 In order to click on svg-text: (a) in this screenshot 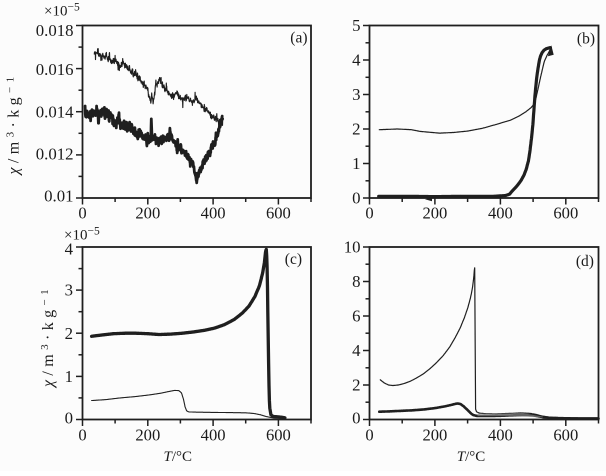, I will do `click(298, 37)`.